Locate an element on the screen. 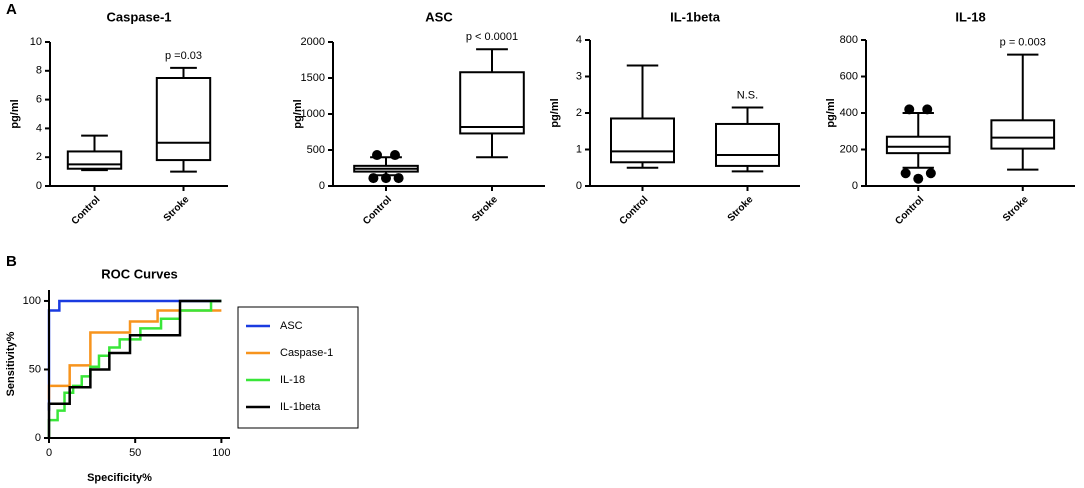  y-tick-label: 800 is located at coordinates (849, 40).